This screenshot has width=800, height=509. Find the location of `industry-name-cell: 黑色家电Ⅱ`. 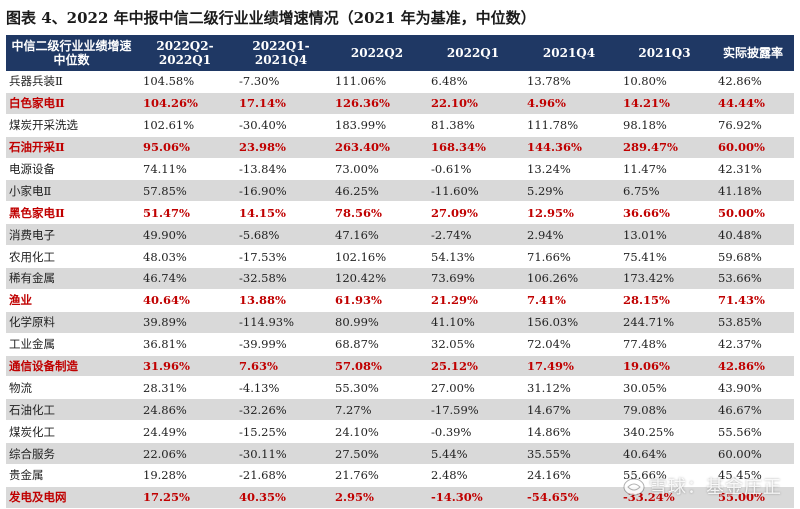

industry-name-cell: 黑色家电Ⅱ is located at coordinates (71, 213).